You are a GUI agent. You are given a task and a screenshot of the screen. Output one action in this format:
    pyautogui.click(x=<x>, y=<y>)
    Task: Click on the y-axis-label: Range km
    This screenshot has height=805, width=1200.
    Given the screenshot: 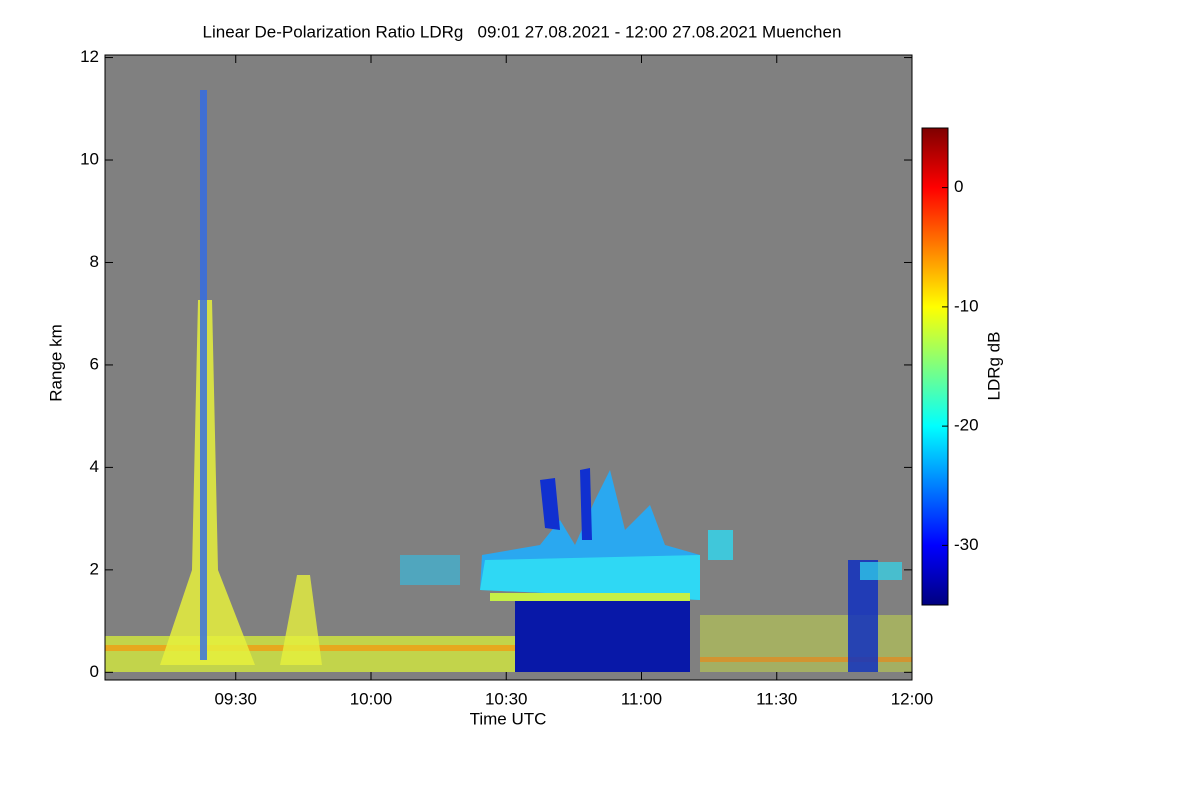 What is the action you would take?
    pyautogui.click(x=55, y=362)
    